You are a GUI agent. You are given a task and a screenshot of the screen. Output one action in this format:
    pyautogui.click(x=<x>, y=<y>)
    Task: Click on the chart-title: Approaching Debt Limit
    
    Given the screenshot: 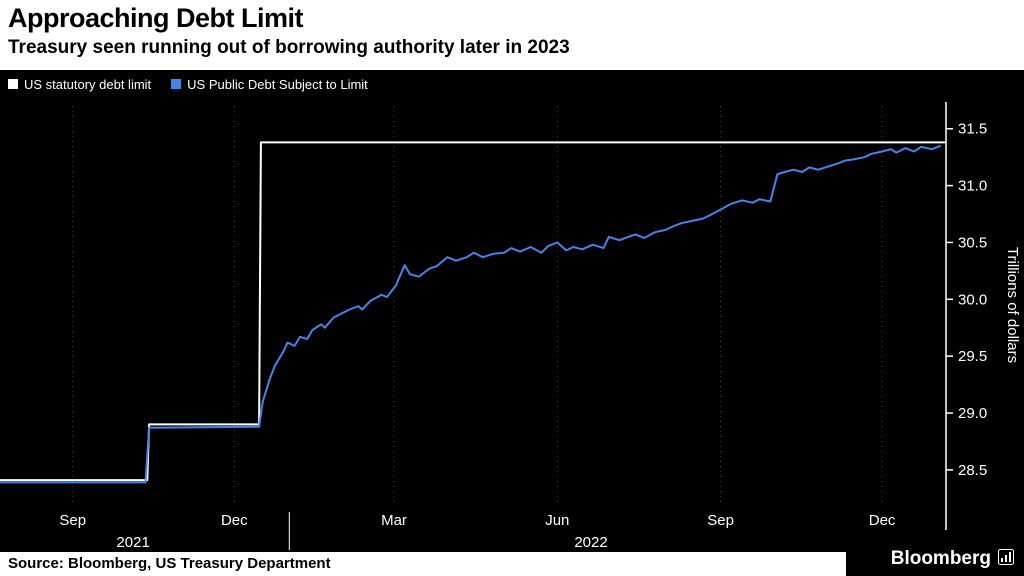 What is the action you would take?
    pyautogui.click(x=156, y=18)
    